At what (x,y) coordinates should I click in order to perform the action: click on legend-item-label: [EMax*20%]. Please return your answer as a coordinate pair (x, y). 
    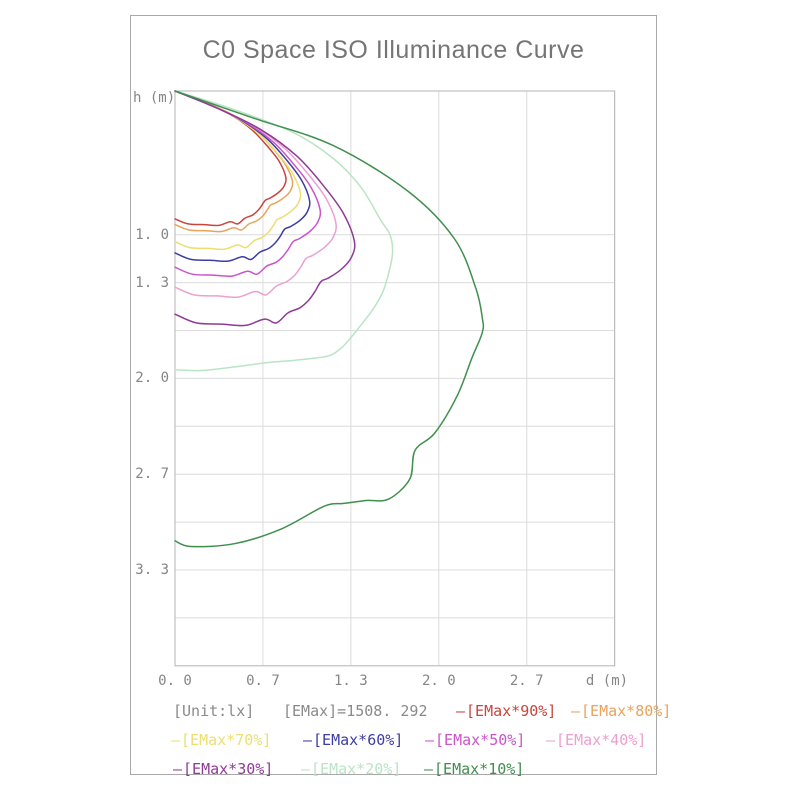
    Looking at the image, I should click on (356, 769).